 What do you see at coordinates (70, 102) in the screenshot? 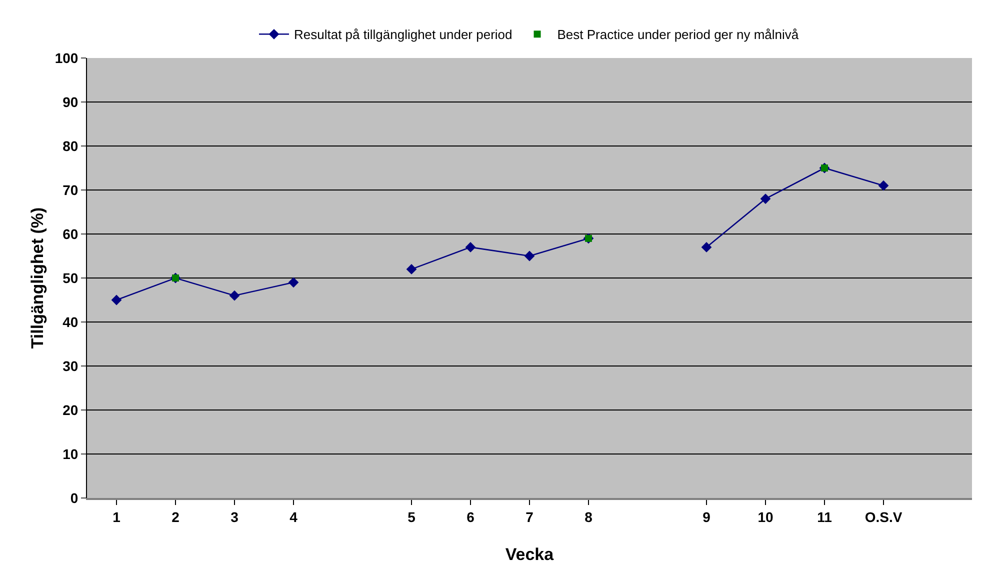
I see `y-tick-label: 90` at bounding box center [70, 102].